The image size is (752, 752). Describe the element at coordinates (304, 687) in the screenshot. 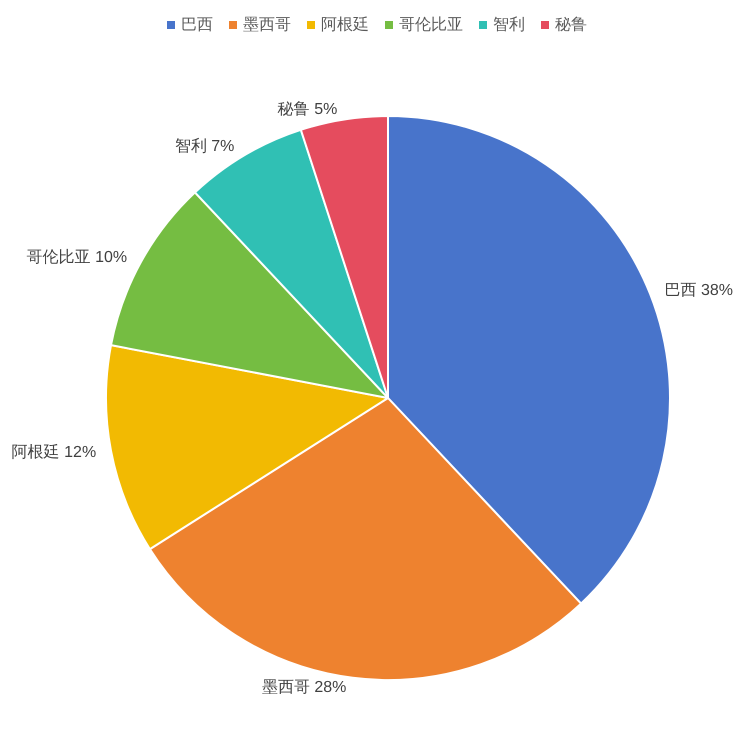

I see `category-label: 墨西哥 28%` at that location.